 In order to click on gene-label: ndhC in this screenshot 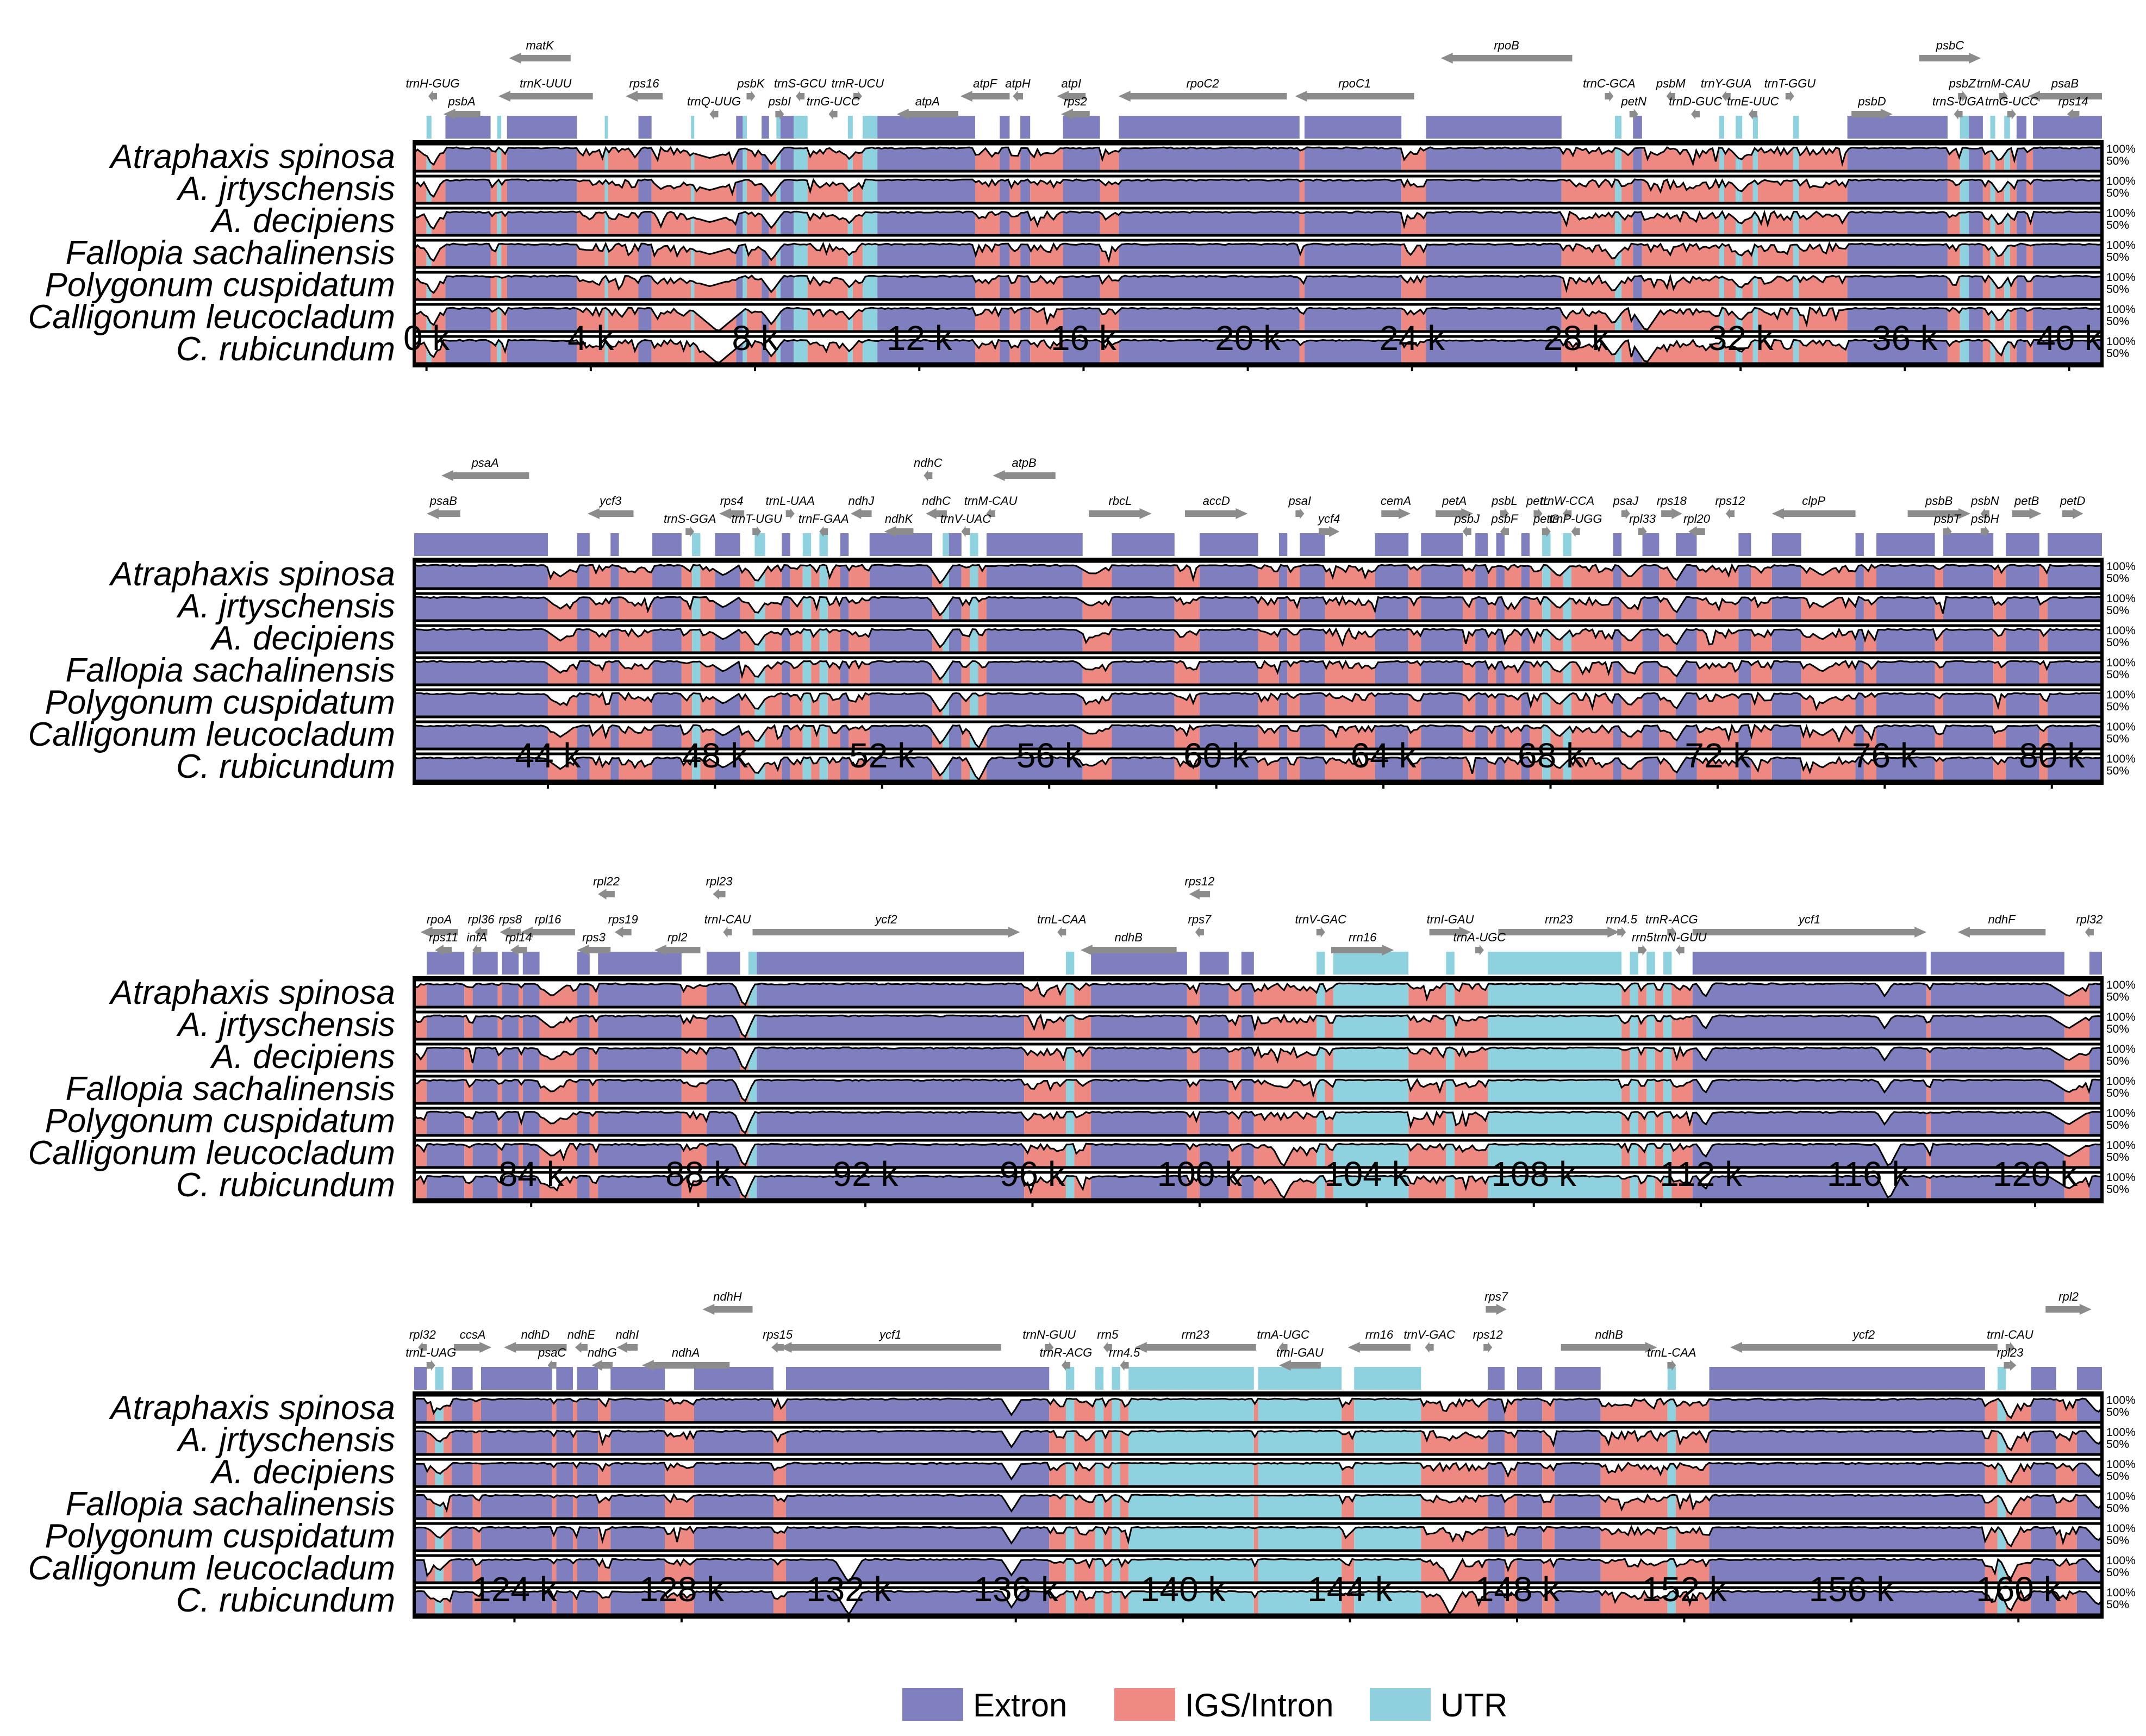, I will do `click(936, 501)`.